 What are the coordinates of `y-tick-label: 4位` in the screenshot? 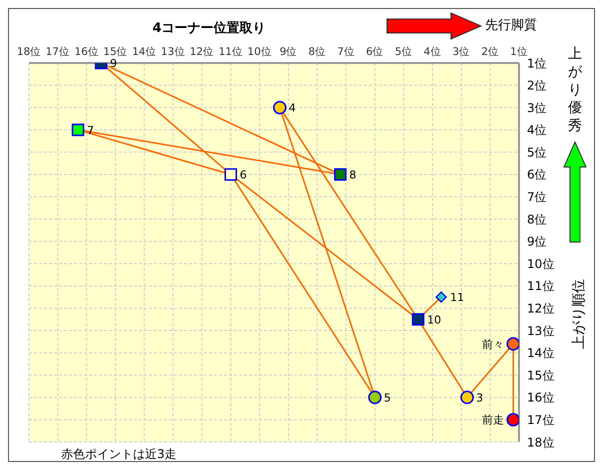 It's located at (537, 130).